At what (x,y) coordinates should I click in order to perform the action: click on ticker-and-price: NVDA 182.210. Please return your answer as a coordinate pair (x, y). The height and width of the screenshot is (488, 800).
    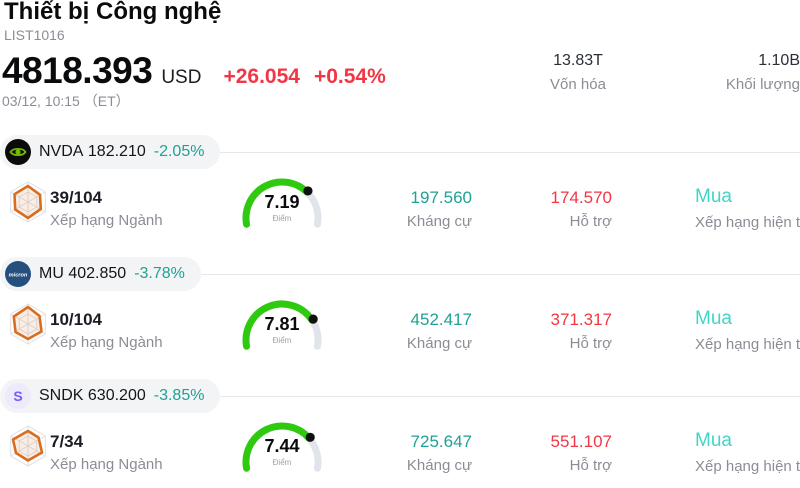
    Looking at the image, I should click on (92, 151).